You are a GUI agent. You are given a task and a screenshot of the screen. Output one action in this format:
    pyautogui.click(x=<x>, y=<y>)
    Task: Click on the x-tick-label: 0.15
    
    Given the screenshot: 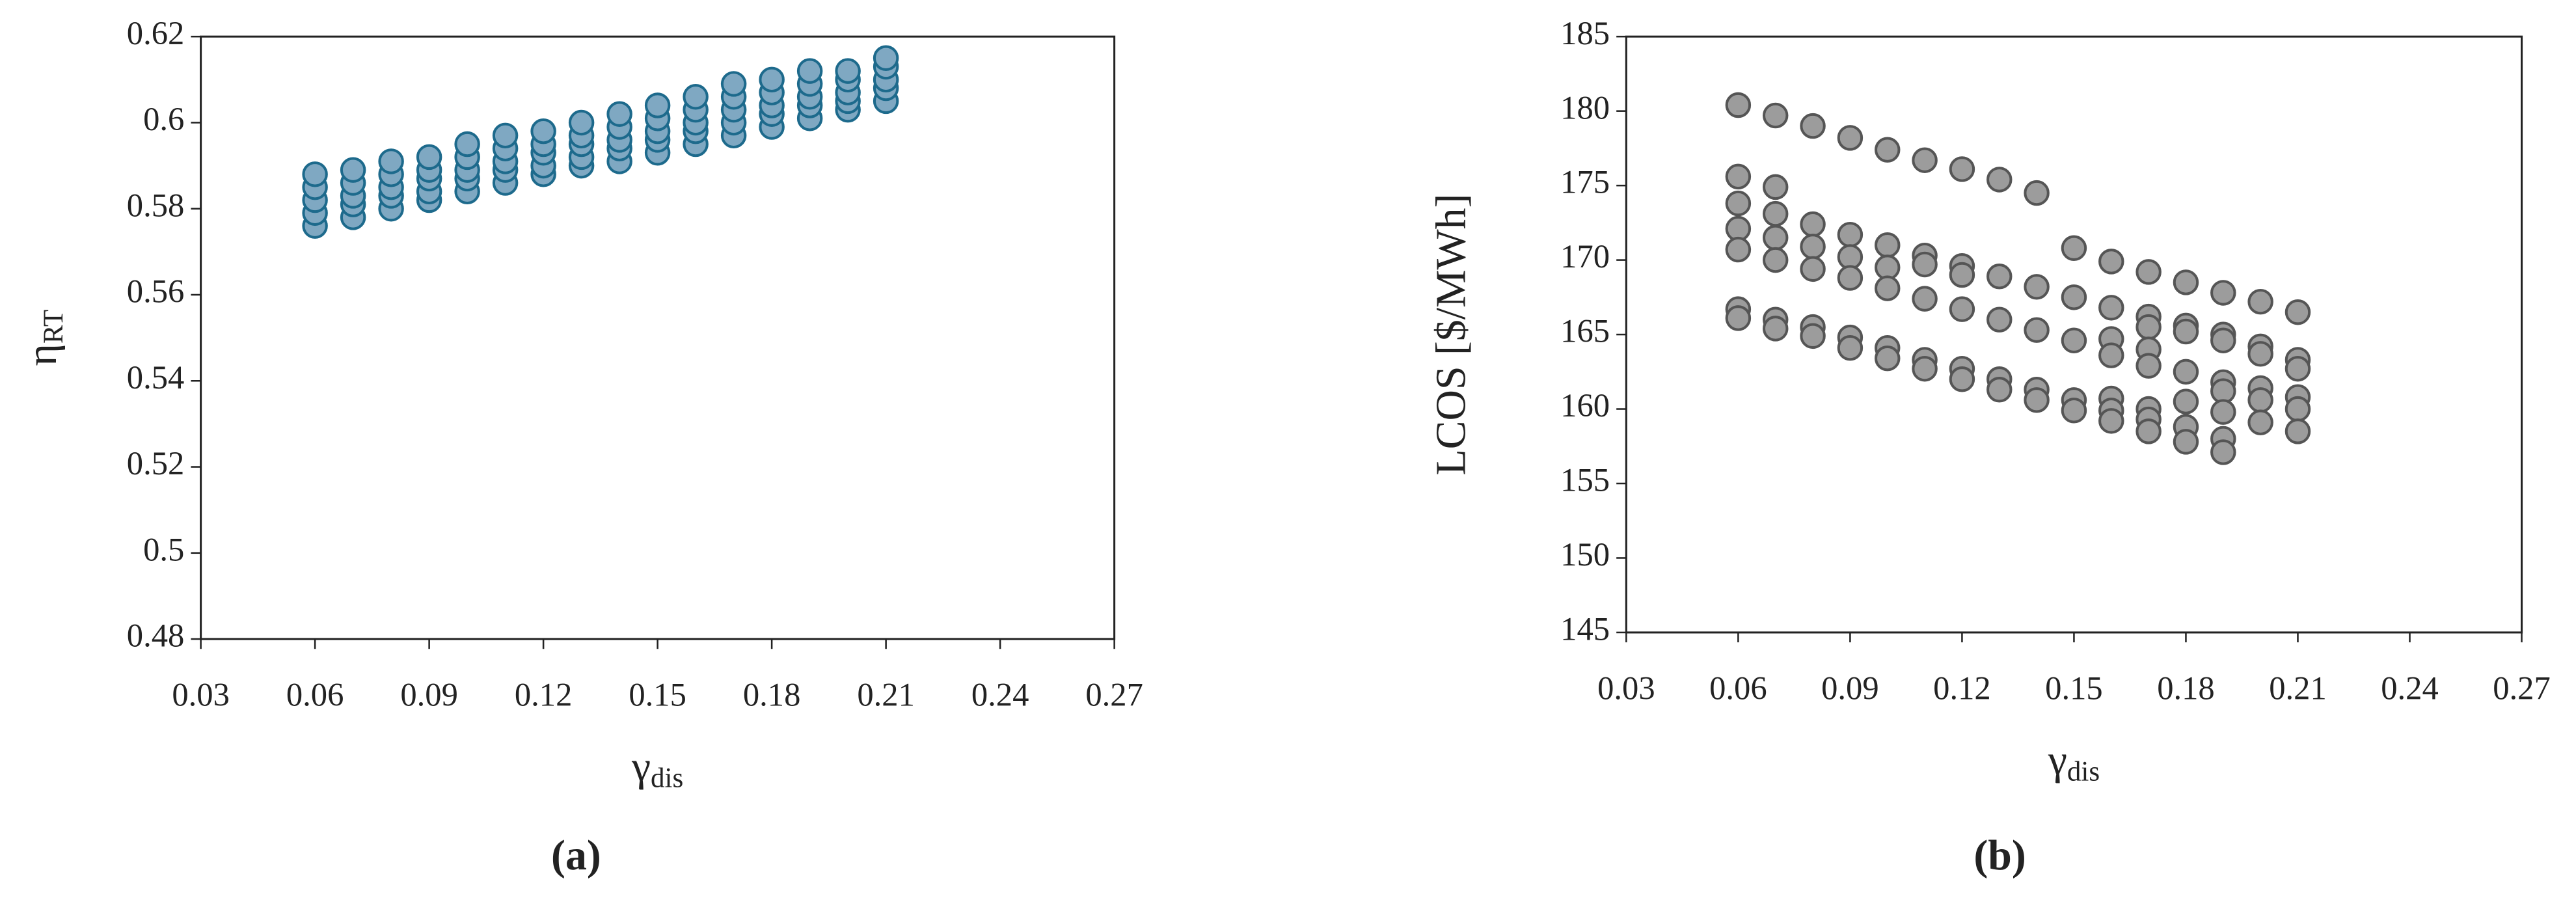 What is the action you would take?
    pyautogui.click(x=2074, y=688)
    